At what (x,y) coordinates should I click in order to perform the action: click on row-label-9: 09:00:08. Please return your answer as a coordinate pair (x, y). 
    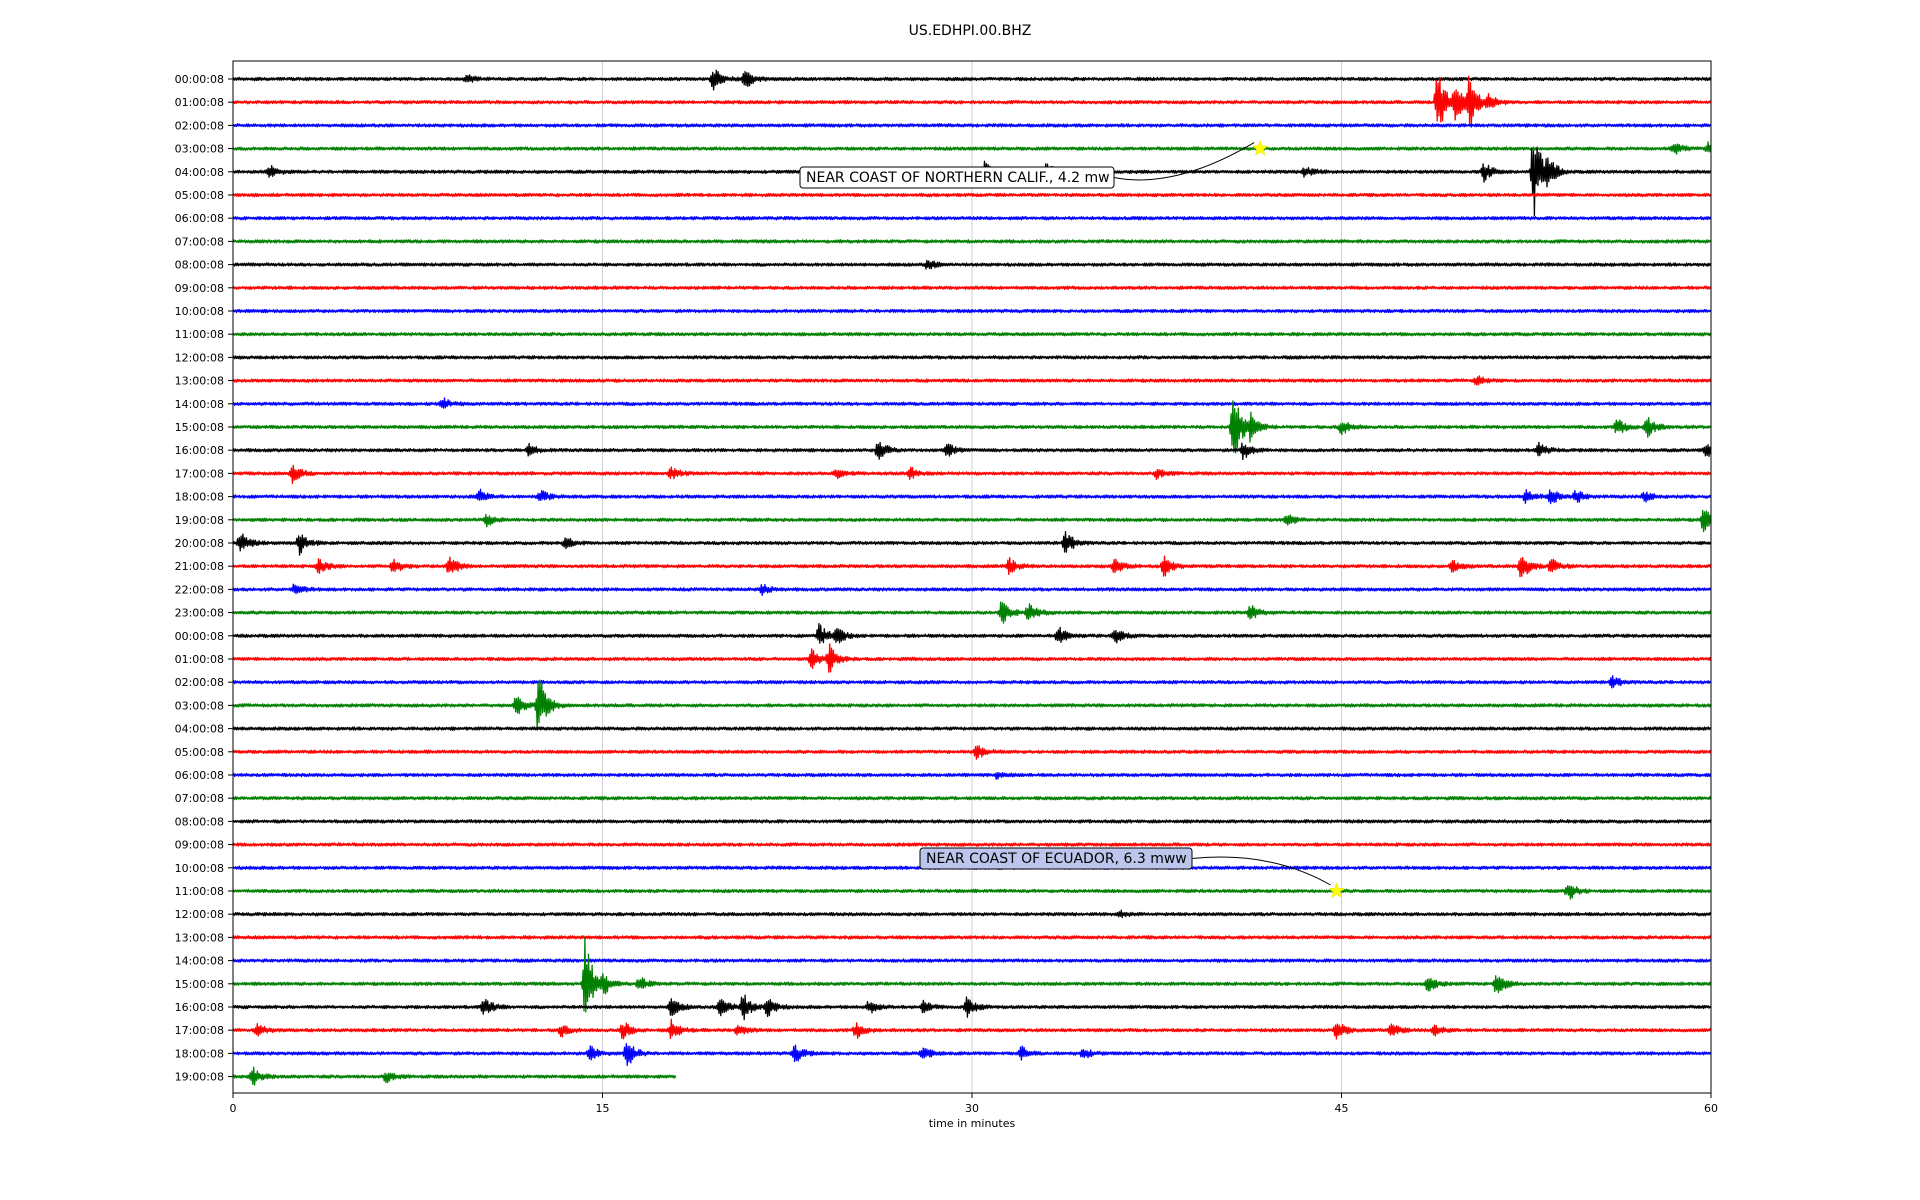
    Looking at the image, I should click on (199, 288).